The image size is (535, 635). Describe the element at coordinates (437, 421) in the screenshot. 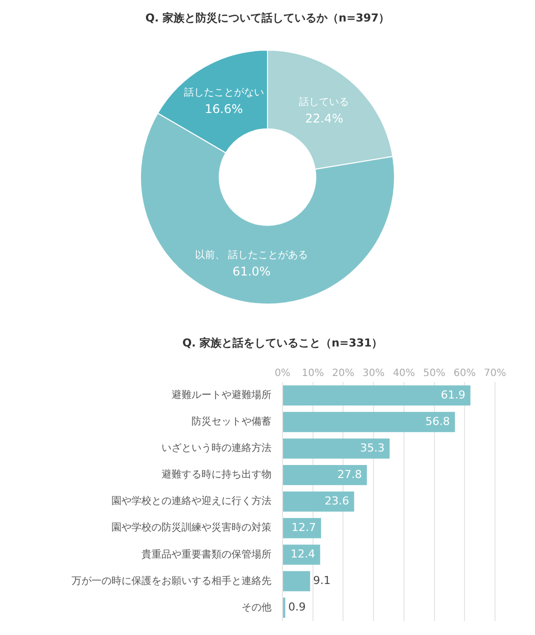

I see `data-label: 56.8` at that location.